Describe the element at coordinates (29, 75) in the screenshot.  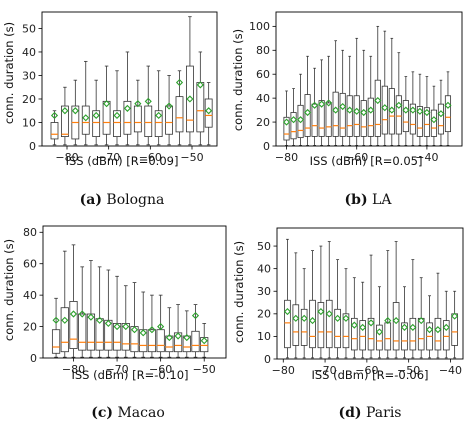
I see `y-tick-label: 30` at that location.